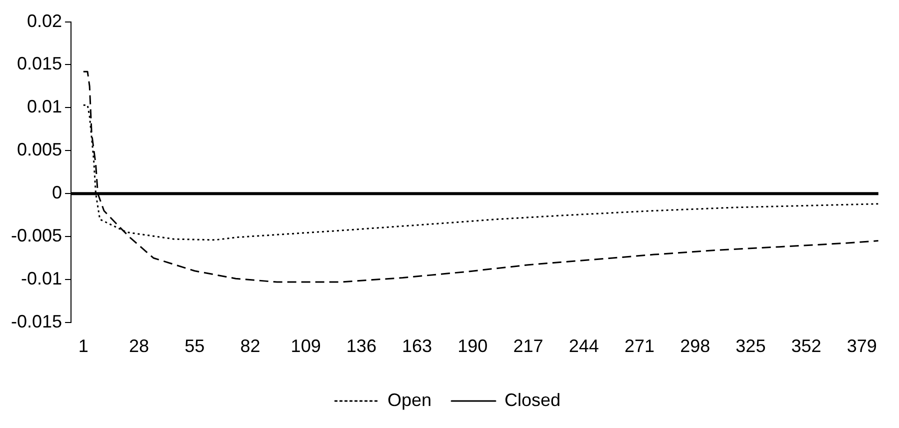  Describe the element at coordinates (528, 346) in the screenshot. I see `x-tick-label: 217` at that location.